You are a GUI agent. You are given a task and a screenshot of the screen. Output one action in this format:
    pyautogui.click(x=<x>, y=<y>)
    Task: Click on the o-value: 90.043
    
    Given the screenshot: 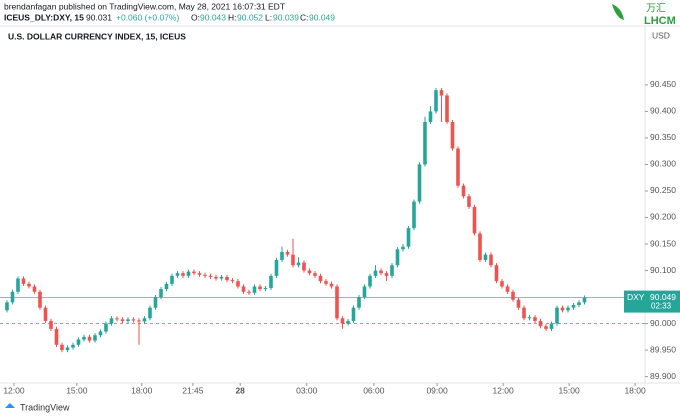 What is the action you would take?
    pyautogui.click(x=213, y=17)
    